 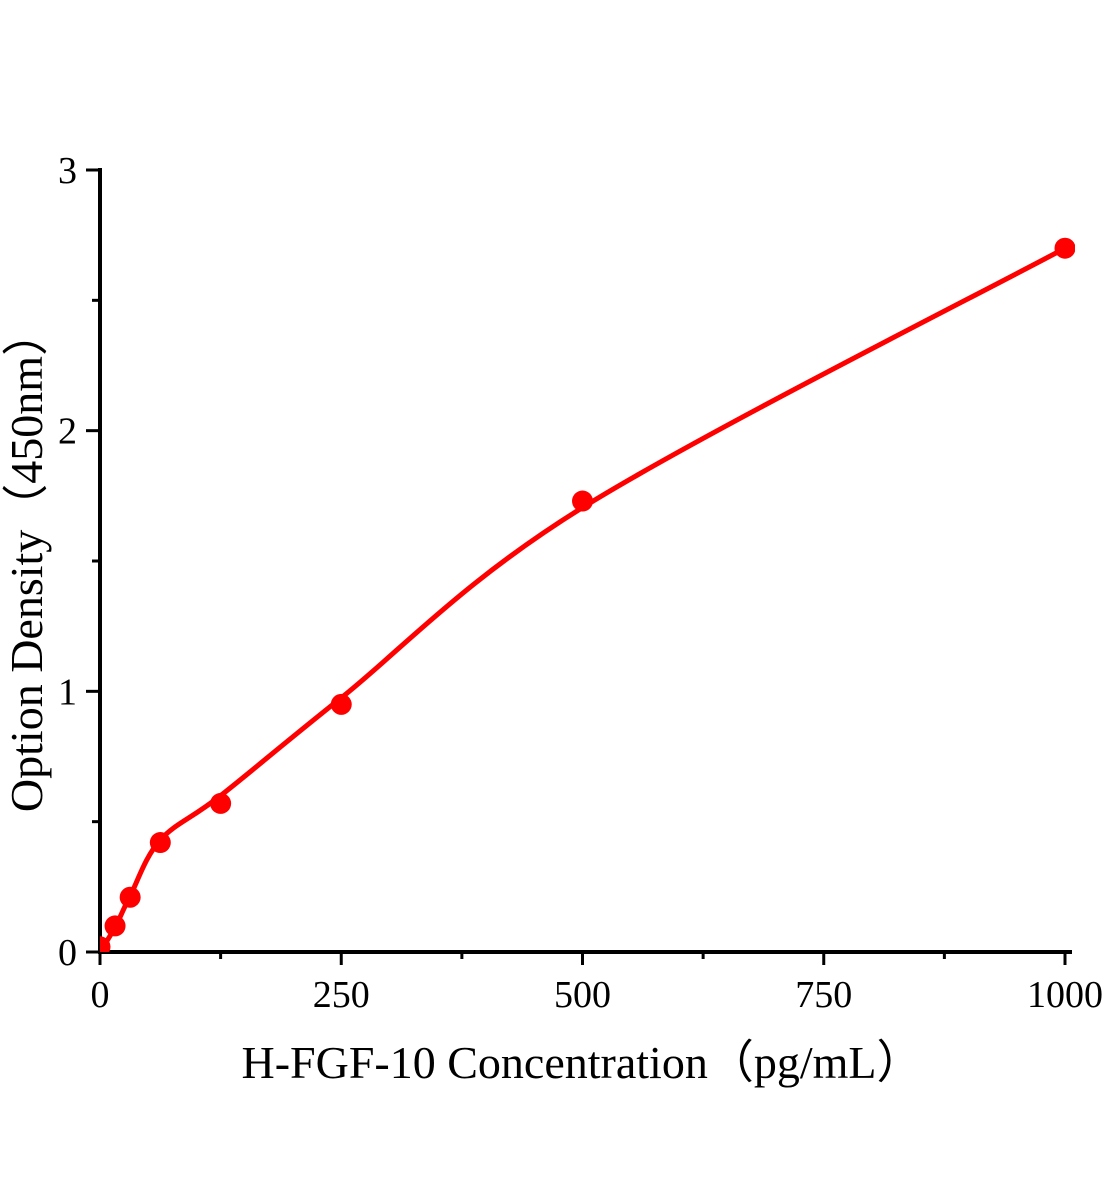 What do you see at coordinates (341, 995) in the screenshot?
I see `x-tick-label: 250` at bounding box center [341, 995].